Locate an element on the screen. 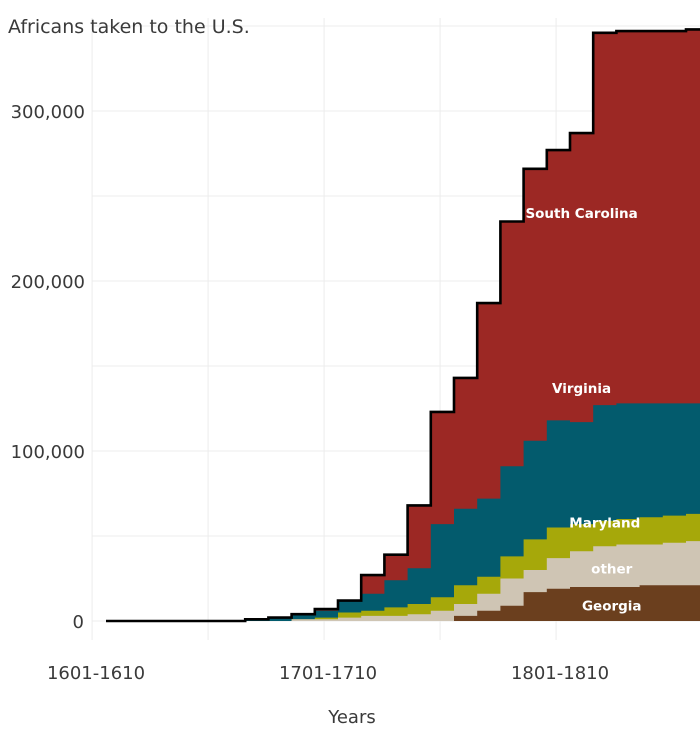  y-axis: 0 100,000 200,000 300,000 is located at coordinates (48, 367).